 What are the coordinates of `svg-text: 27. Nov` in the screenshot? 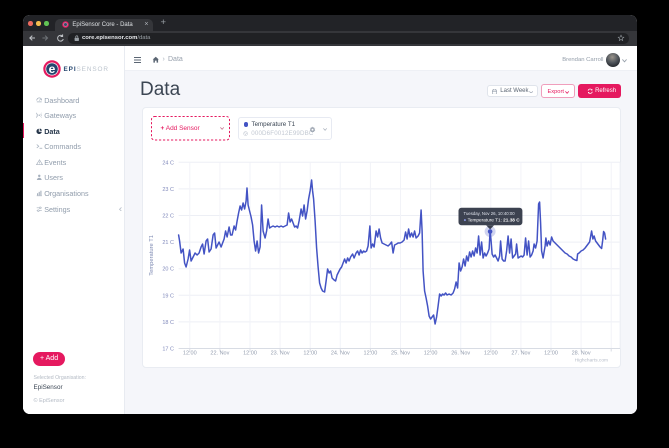 It's located at (520, 353).